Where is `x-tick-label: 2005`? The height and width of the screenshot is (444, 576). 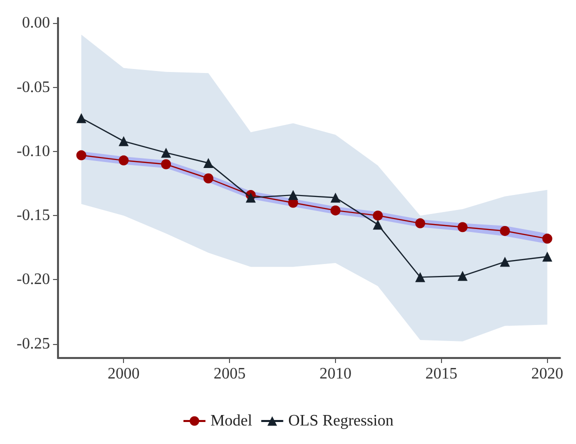
x-tick-label: 2005 is located at coordinates (230, 374).